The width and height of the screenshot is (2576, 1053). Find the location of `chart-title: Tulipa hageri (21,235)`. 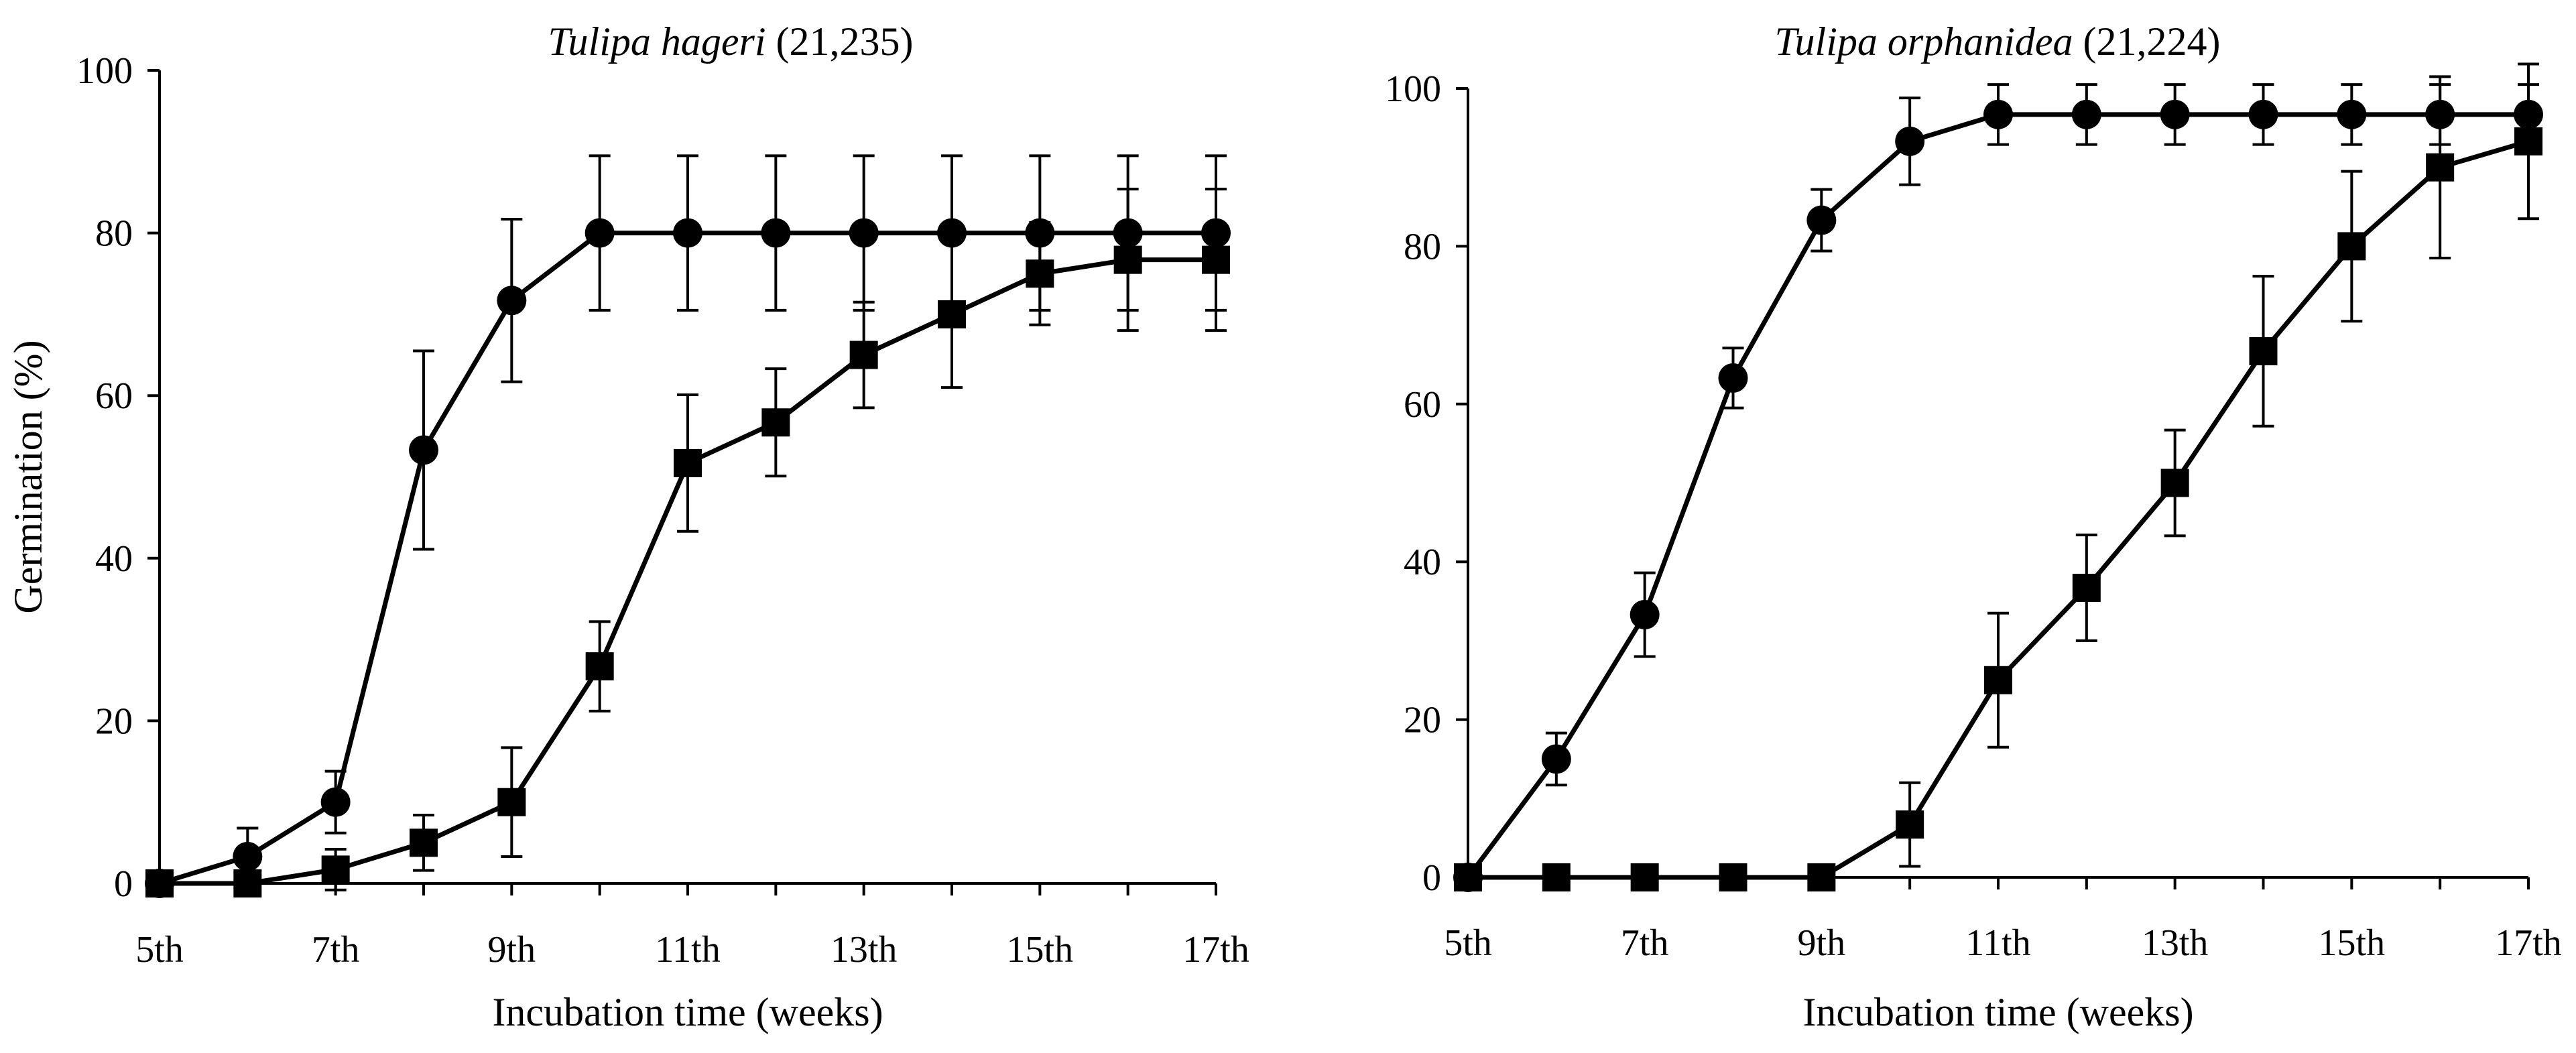

chart-title: Tulipa hageri (21,235) is located at coordinates (730, 41).